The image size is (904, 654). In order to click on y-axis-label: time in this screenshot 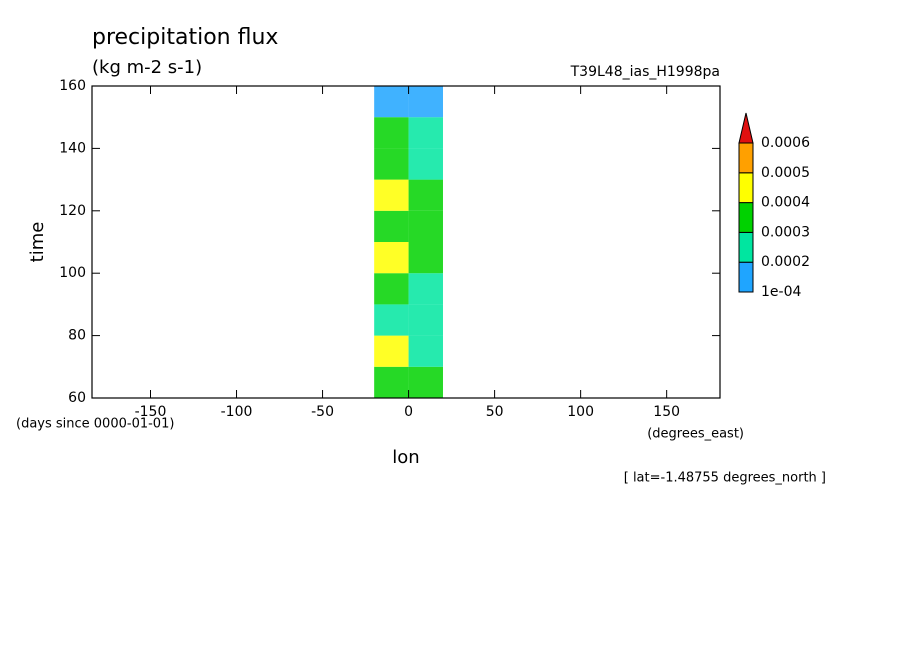, I will do `click(37, 242)`.